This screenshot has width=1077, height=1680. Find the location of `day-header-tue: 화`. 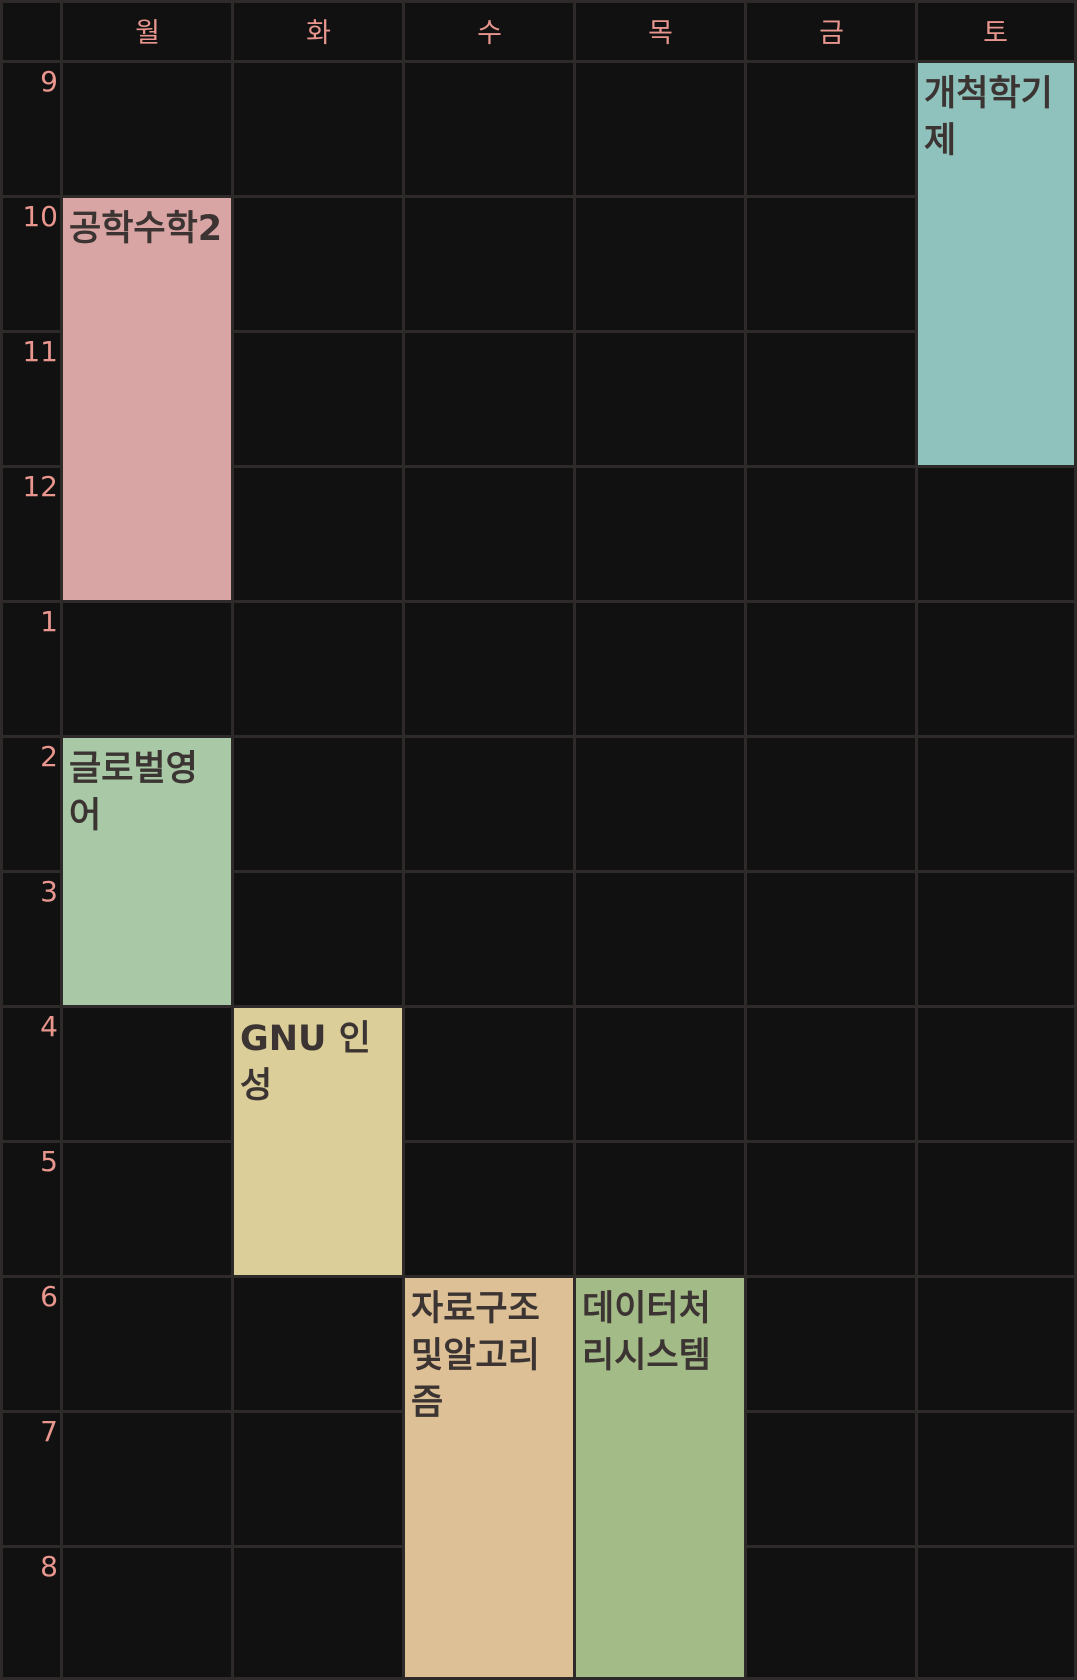

day-header-tue: 화 is located at coordinates (318, 33).